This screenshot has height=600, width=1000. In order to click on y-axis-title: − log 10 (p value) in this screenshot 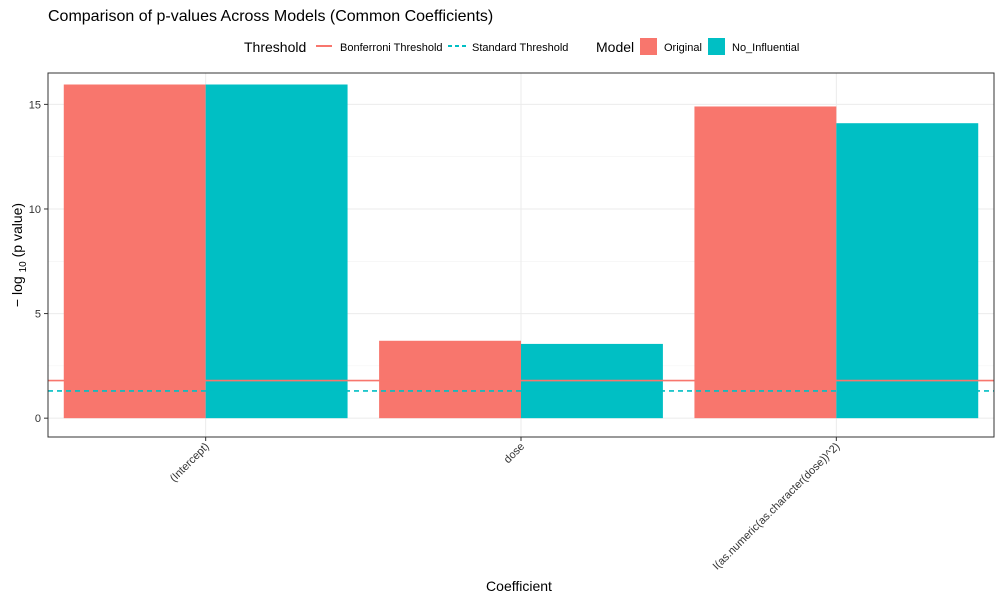, I will do `click(19, 255)`.